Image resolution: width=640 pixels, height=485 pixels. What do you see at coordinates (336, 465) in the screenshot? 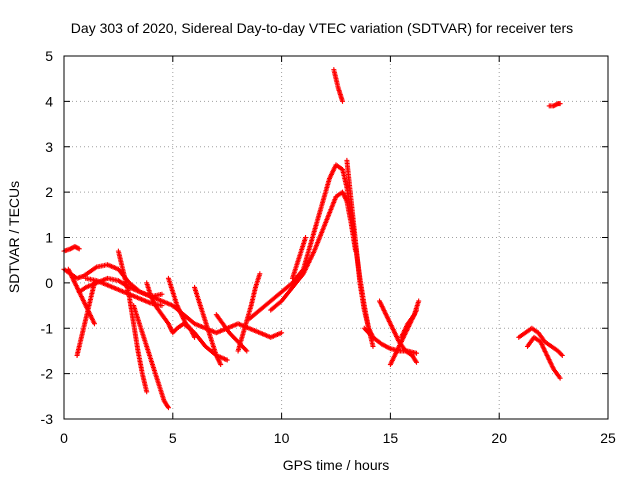
I see `x-axis-label: GPS time / hours` at bounding box center [336, 465].